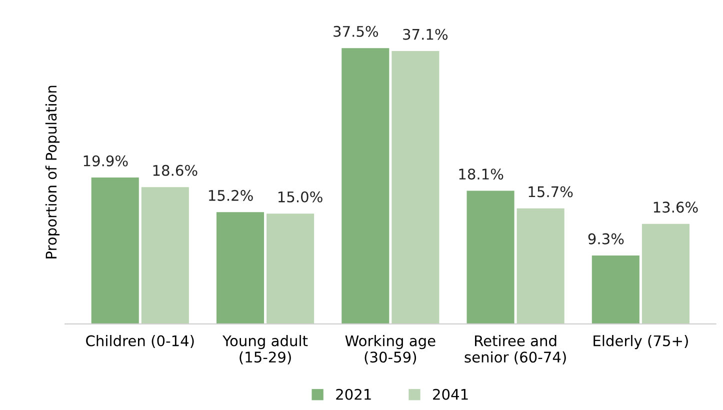 Image resolution: width=723 pixels, height=410 pixels. What do you see at coordinates (481, 174) in the screenshot?
I see `data-label: 18.1%` at bounding box center [481, 174].